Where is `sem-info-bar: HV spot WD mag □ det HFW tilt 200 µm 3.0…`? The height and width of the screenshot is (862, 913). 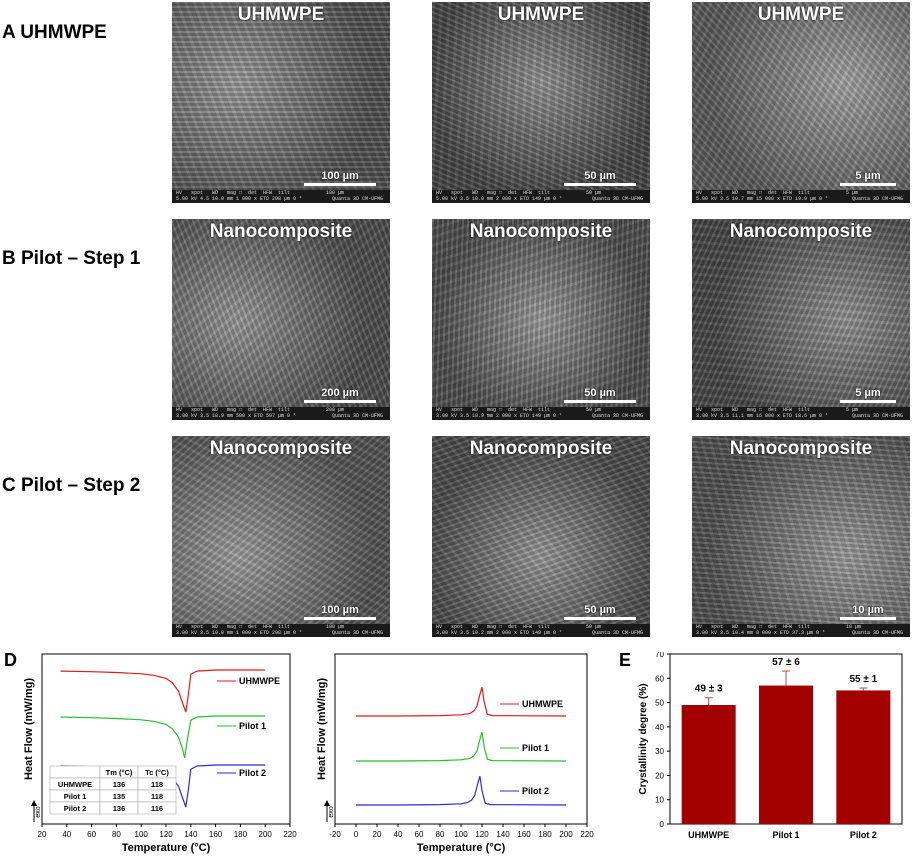
sem-info-bar: HV spot WD mag □ det HFW tilt 200 µm 3.0… is located at coordinates (281, 413).